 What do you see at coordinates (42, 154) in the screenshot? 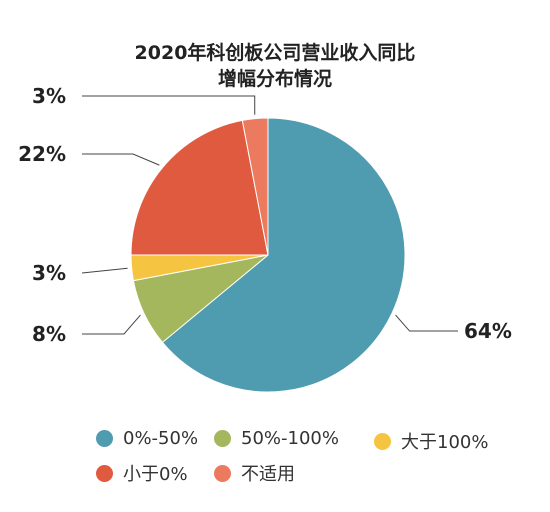
I see `data-label: 22%` at bounding box center [42, 154].